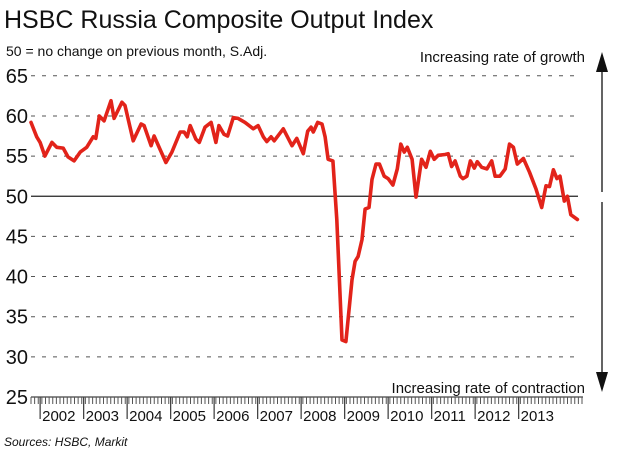  What do you see at coordinates (602, 222) in the screenshot?
I see `direction-arrow` at bounding box center [602, 222].